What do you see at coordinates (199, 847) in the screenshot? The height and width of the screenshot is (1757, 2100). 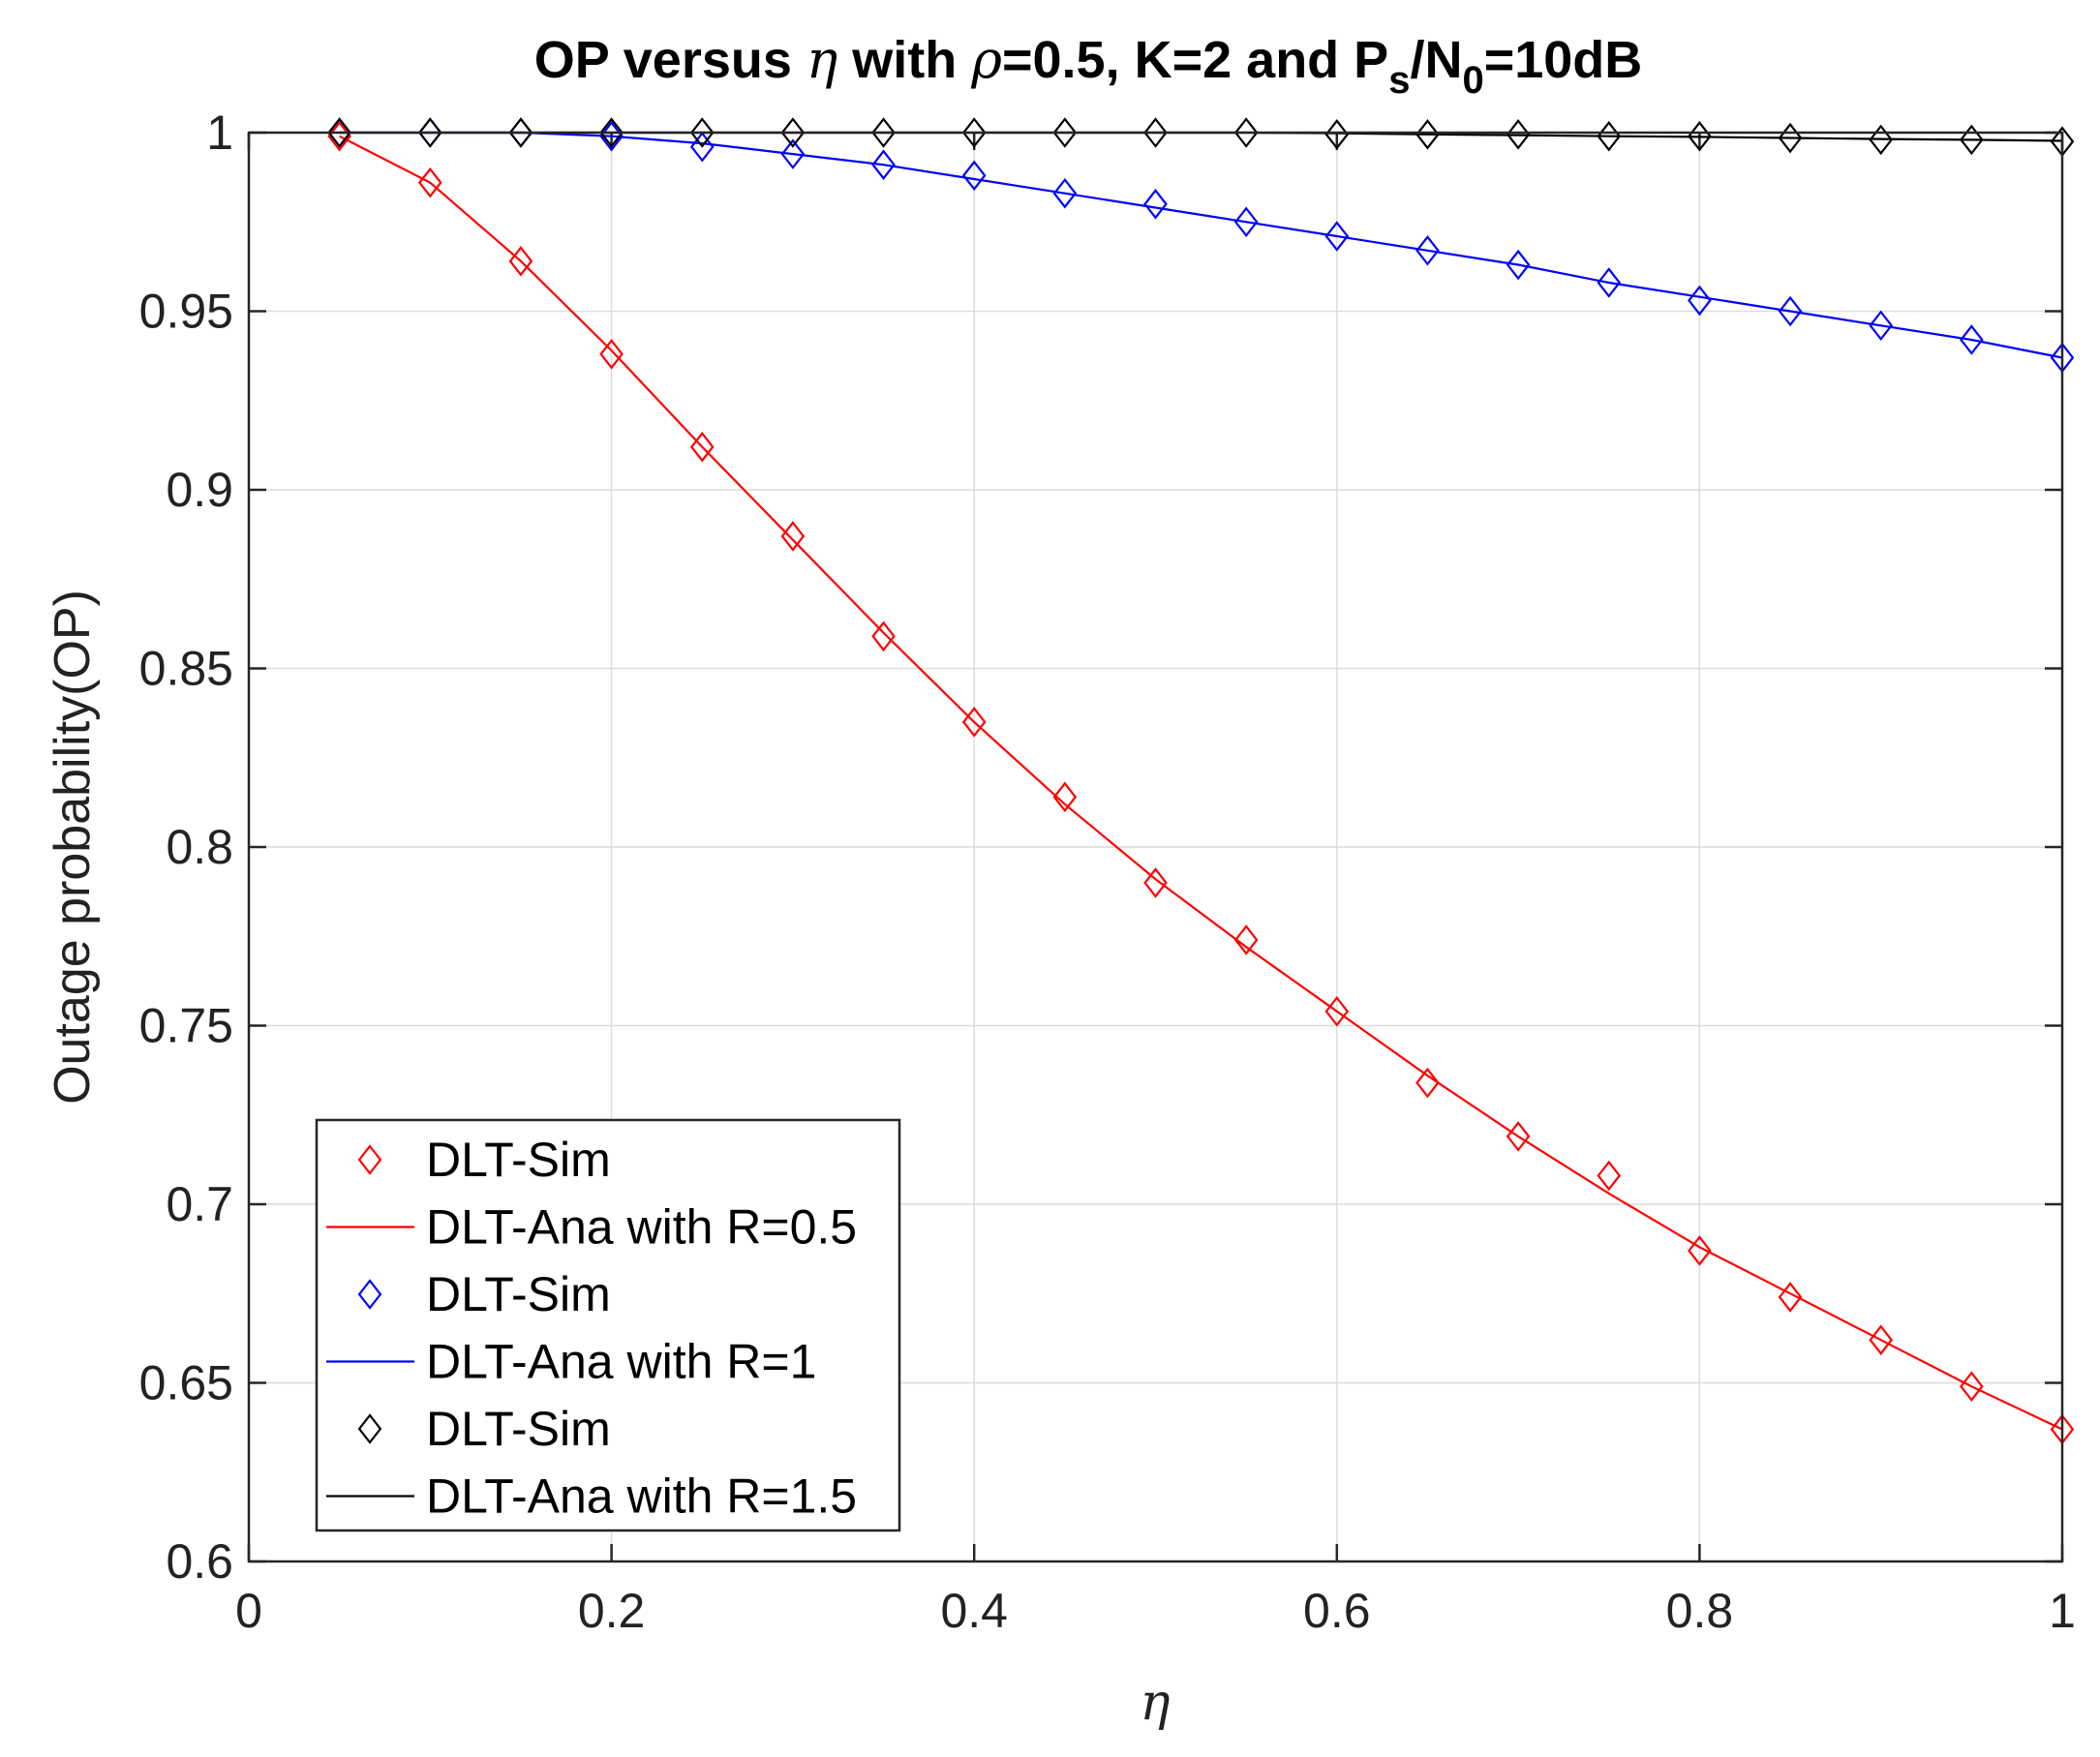 I see `y-tick-label: 0.8` at bounding box center [199, 847].